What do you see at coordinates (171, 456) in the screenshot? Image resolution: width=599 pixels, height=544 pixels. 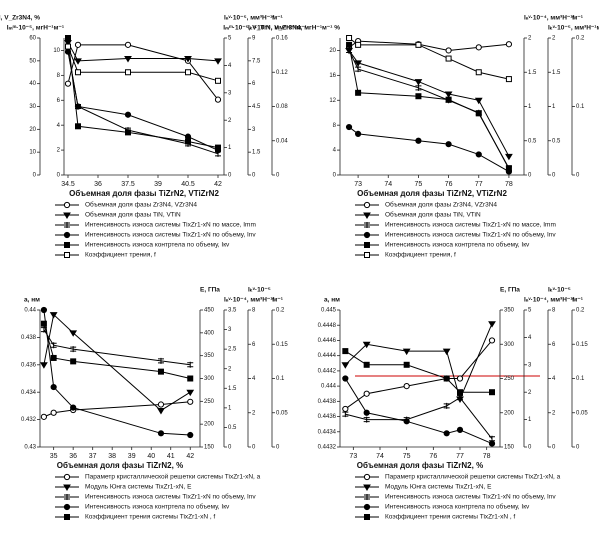 I see `x-tick-label: 41` at bounding box center [171, 456].